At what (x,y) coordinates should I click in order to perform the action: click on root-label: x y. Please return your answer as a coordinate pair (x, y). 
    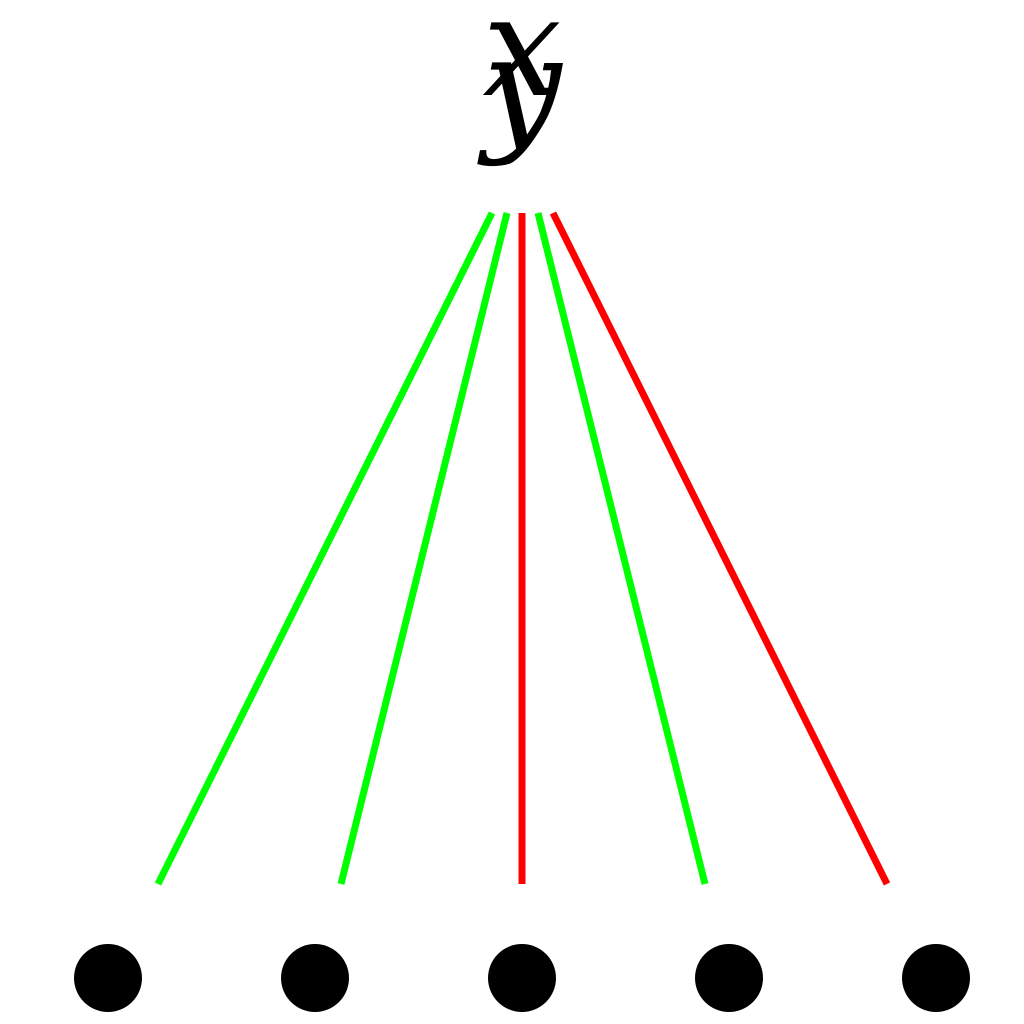
    Looking at the image, I should click on (519, 84).